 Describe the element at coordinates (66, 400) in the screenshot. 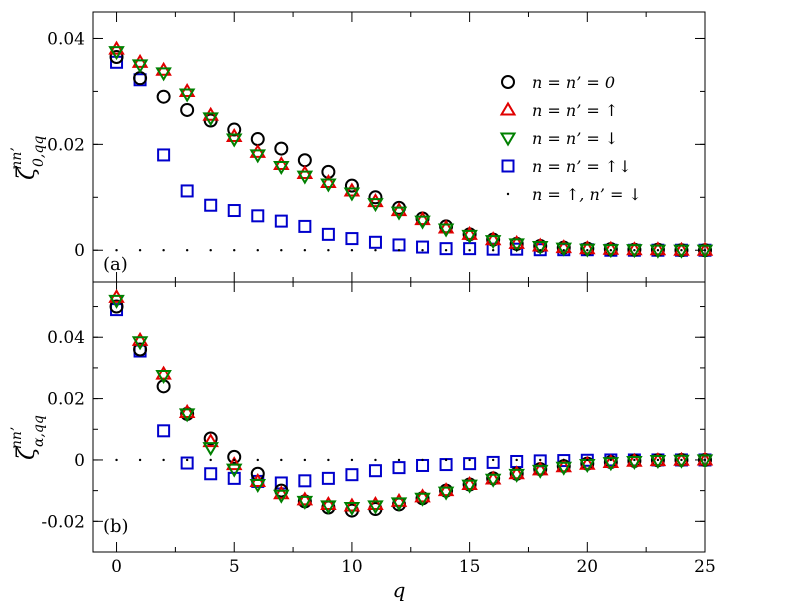

I see `panel-b-y-tick-label: 0.02` at that location.